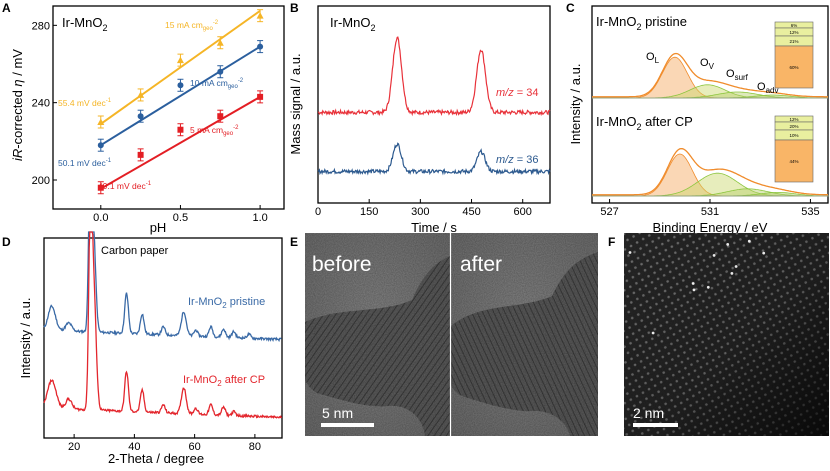 The width and height of the screenshot is (830, 471). What do you see at coordinates (318, 212) in the screenshot?
I see `b-xtick-label: 0` at bounding box center [318, 212].